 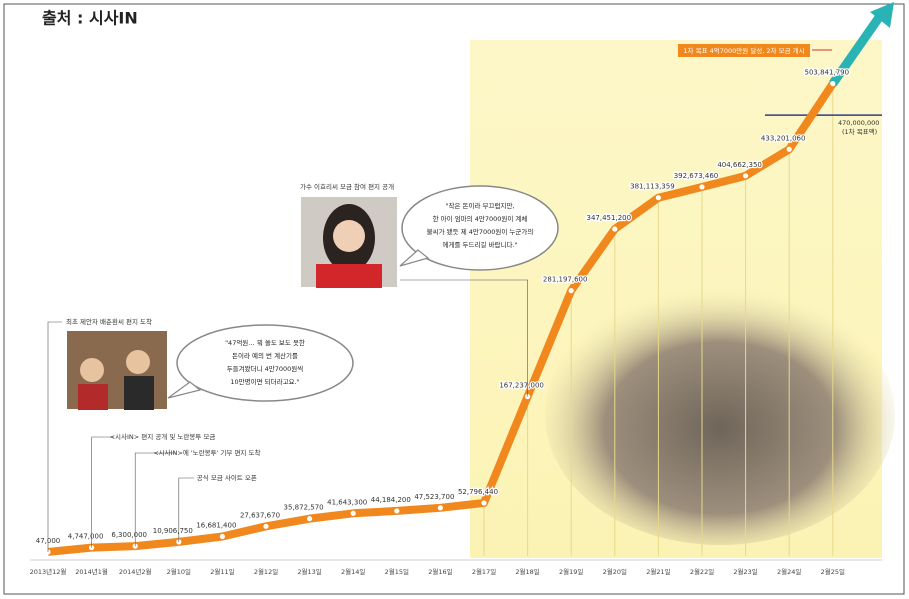 I want to click on event-label: <시사IN>에 '노란봉투' 기부 편지 도착, so click(x=206, y=452).